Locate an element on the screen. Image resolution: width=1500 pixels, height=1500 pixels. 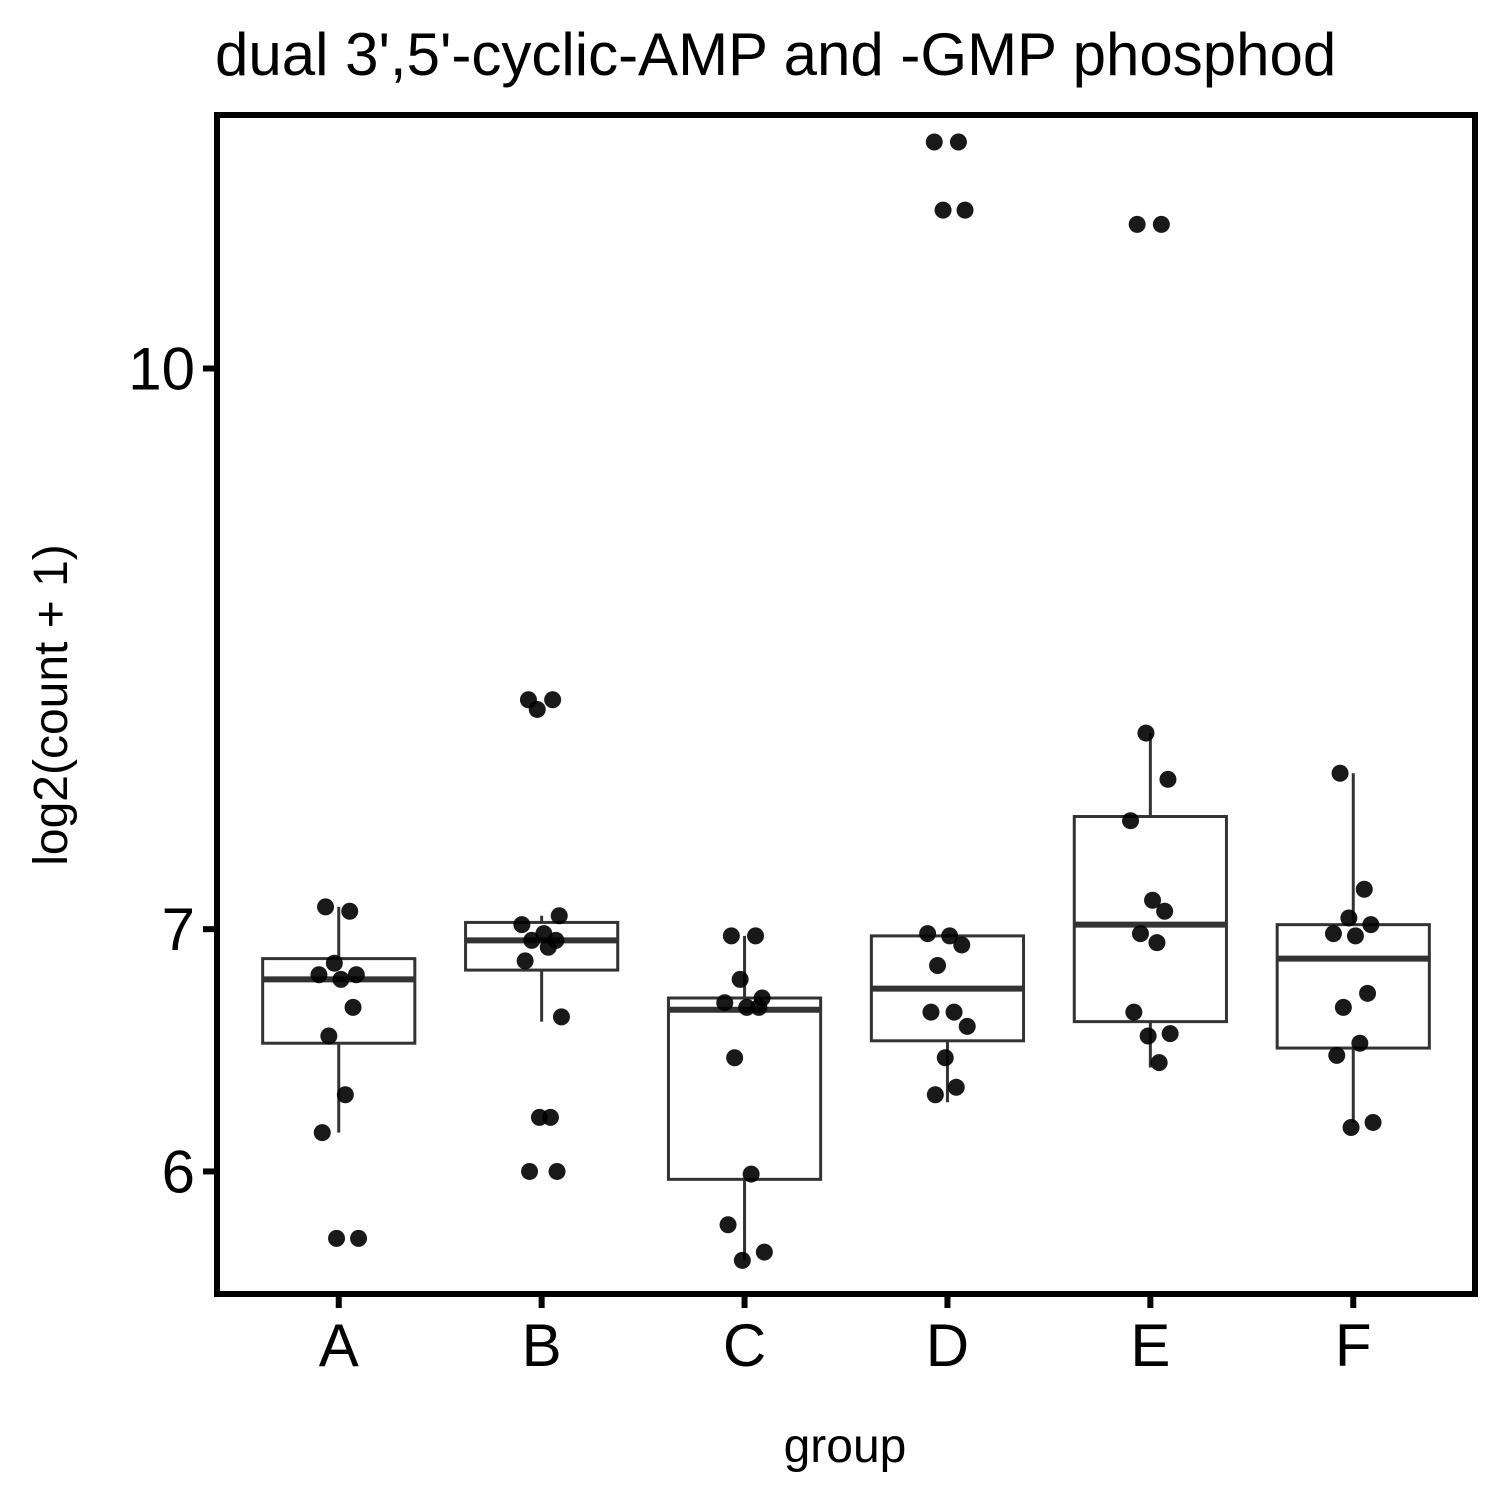
points-B is located at coordinates (541, 935).